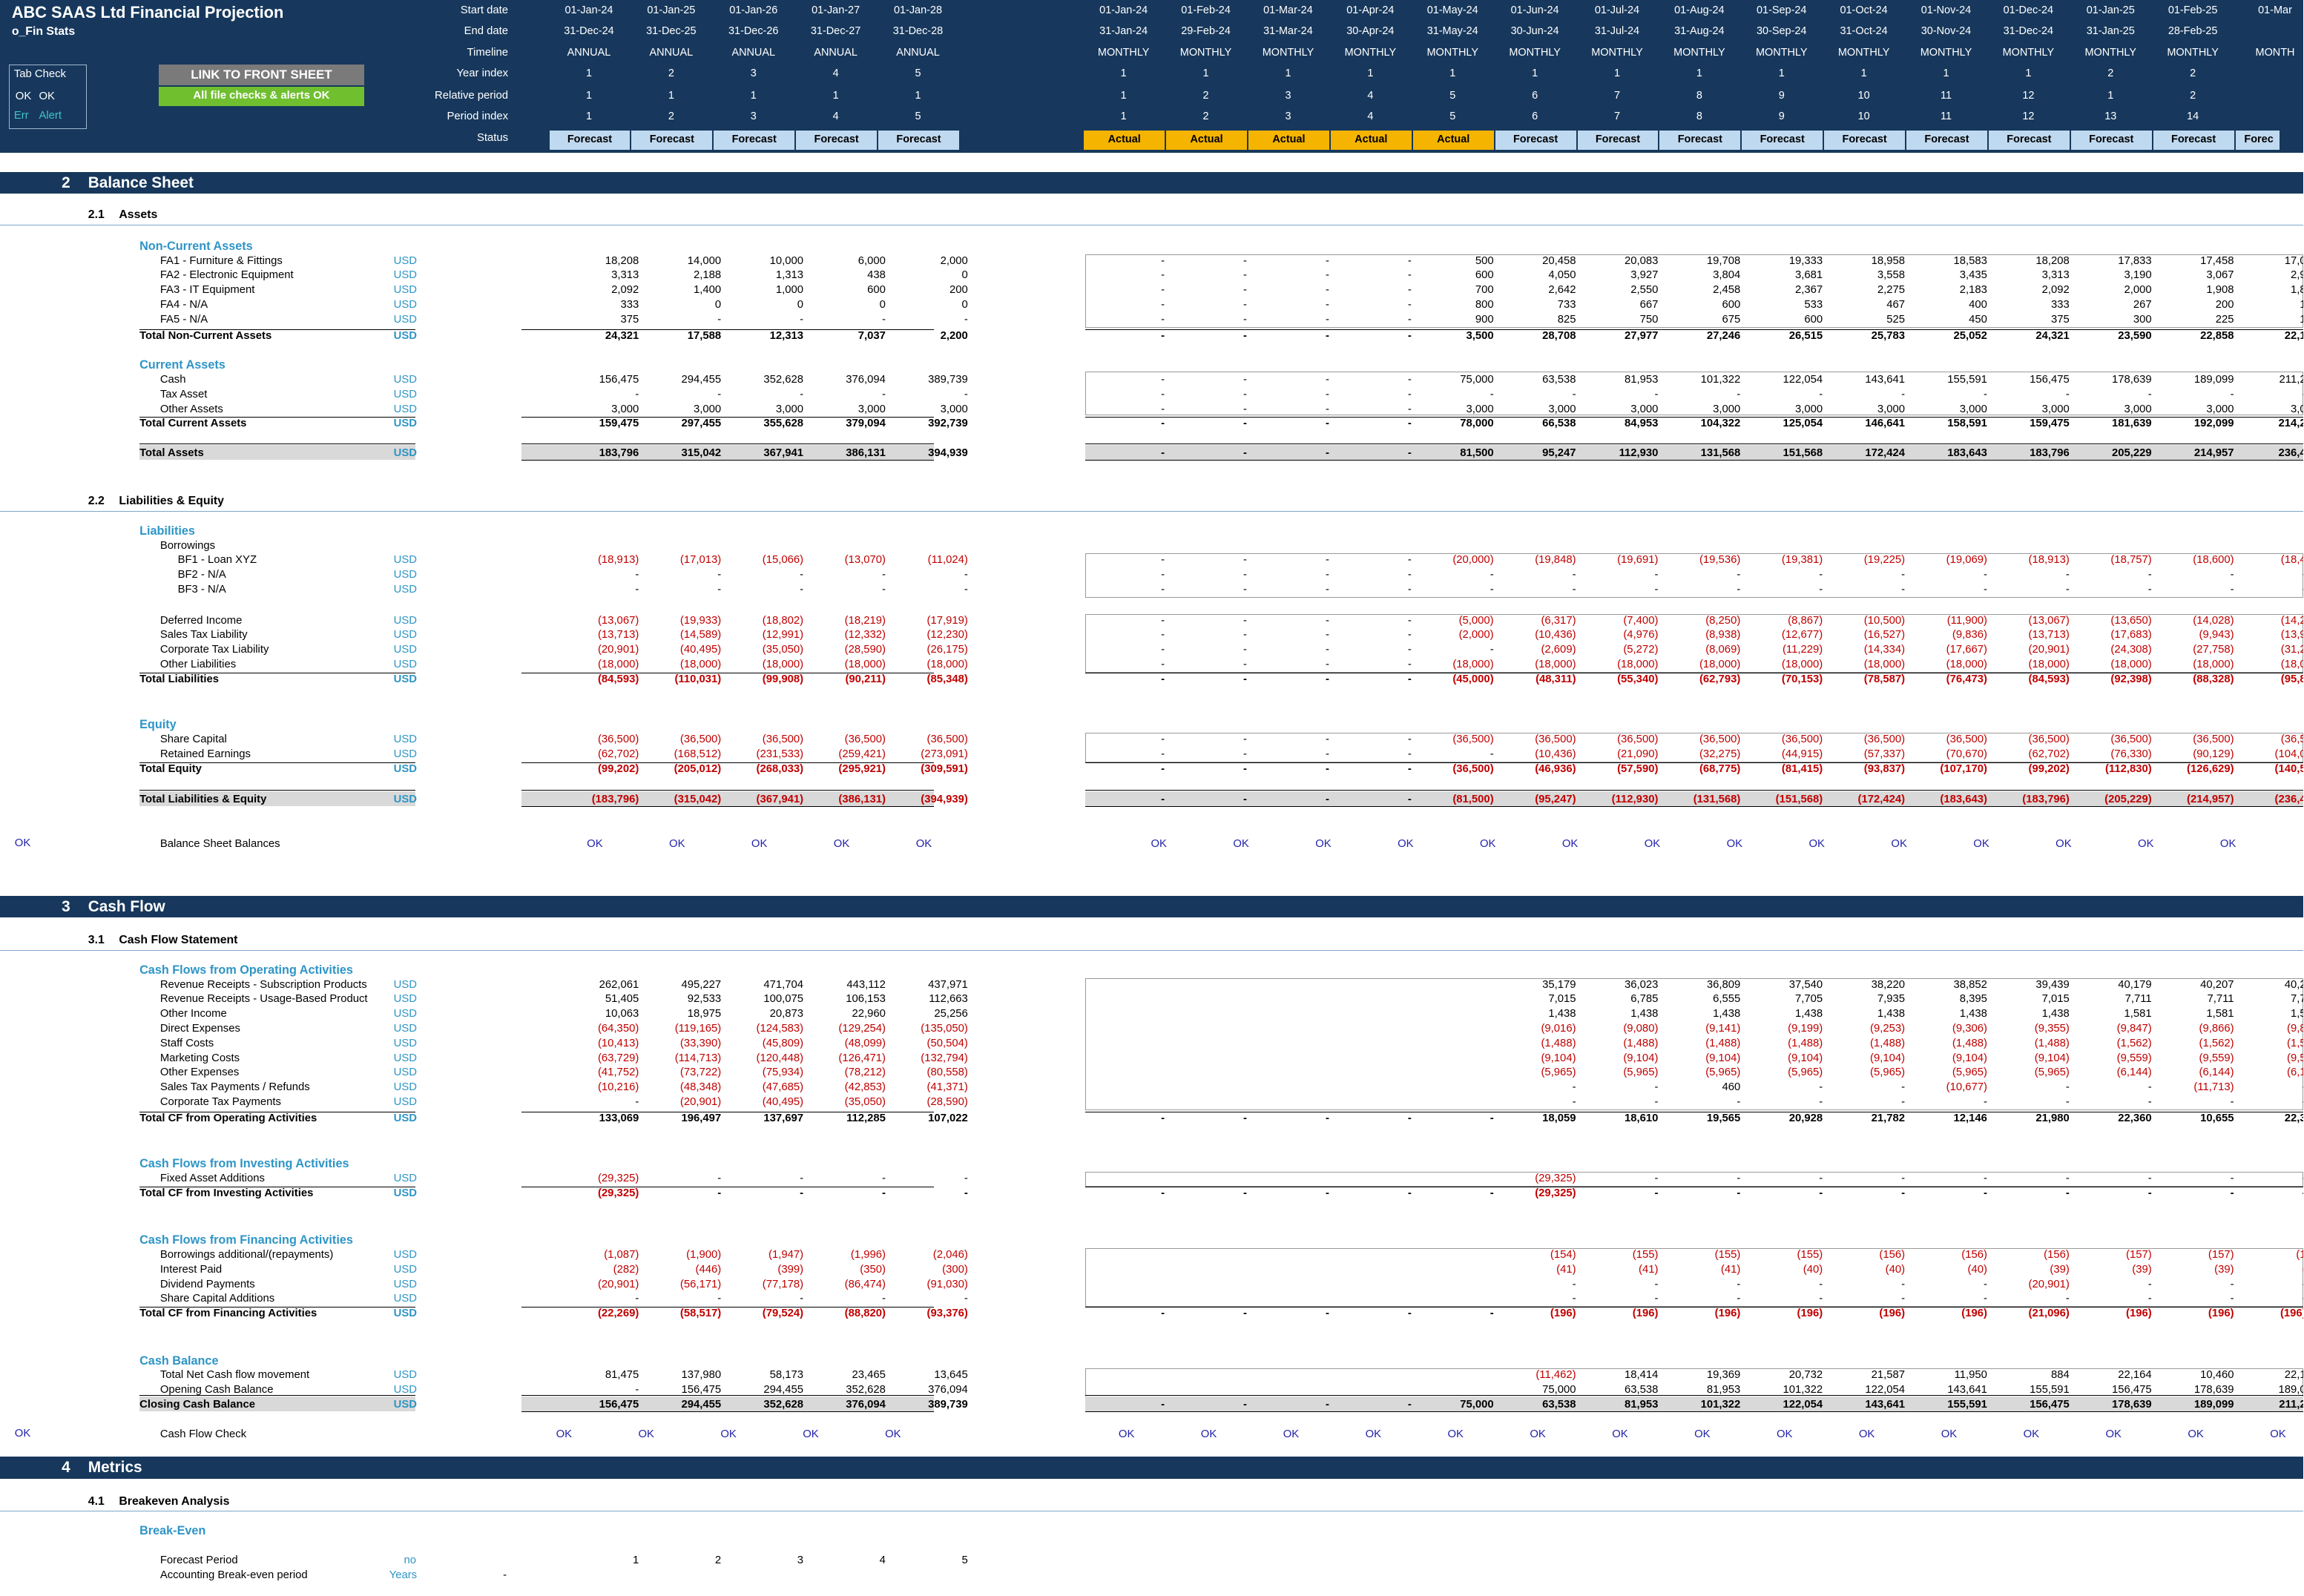 The height and width of the screenshot is (1596, 2304). Describe the element at coordinates (947, 620) in the screenshot. I see `annual-cell: (17,919)` at that location.